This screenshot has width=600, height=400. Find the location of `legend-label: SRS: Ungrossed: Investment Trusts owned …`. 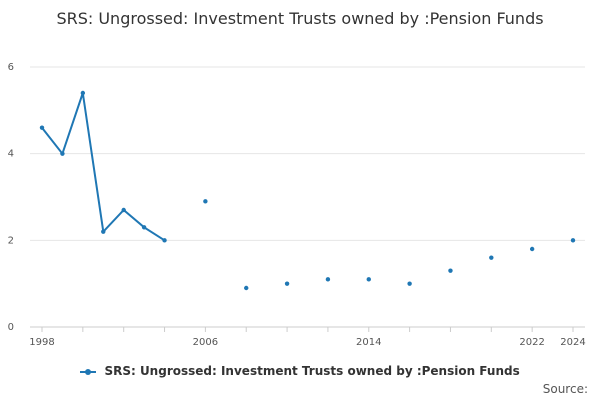

legend-label: SRS: Ungrossed: Investment Trusts owned … is located at coordinates (312, 371).